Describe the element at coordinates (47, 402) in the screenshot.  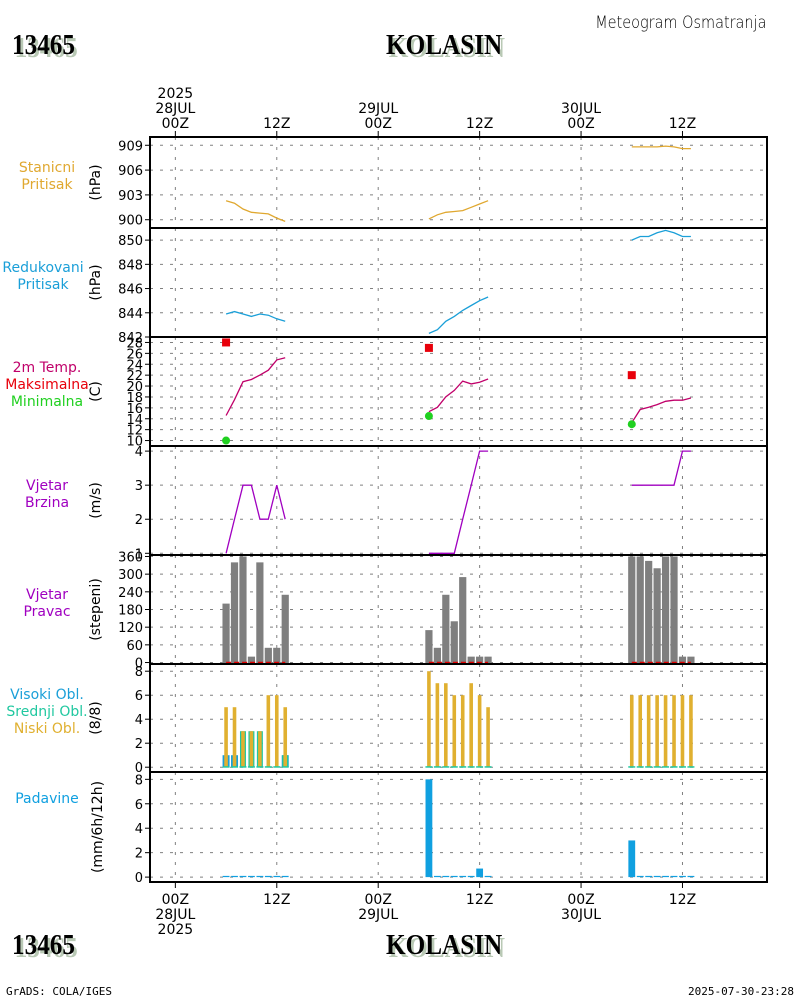
I see `panel-label-line: Minimalna` at that location.